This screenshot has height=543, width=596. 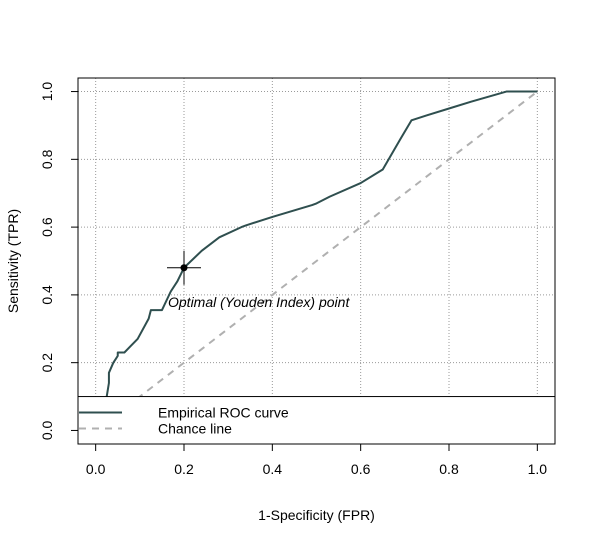 What do you see at coordinates (47, 295) in the screenshot?
I see `y-tick-label-2: 0.4` at bounding box center [47, 295].